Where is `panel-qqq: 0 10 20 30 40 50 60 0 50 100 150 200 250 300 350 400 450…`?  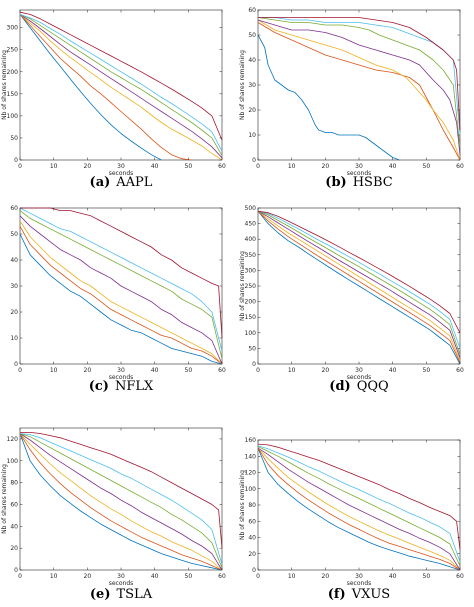
panel-qqq: 0 10 20 30 40 50 60 0 50 100 150 200 250 300 350 400 450… is located at coordinates (351, 299).